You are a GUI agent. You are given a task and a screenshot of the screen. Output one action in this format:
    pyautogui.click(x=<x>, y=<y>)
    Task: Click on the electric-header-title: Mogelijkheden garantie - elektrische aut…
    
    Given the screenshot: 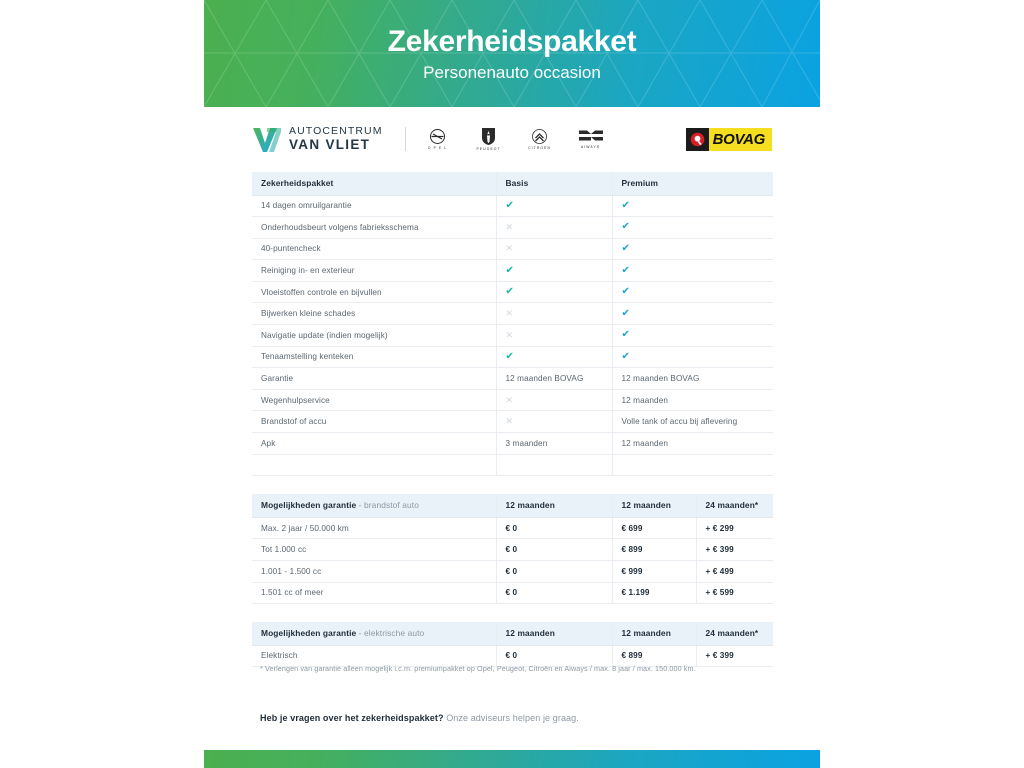 What is the action you would take?
    pyautogui.click(x=374, y=634)
    